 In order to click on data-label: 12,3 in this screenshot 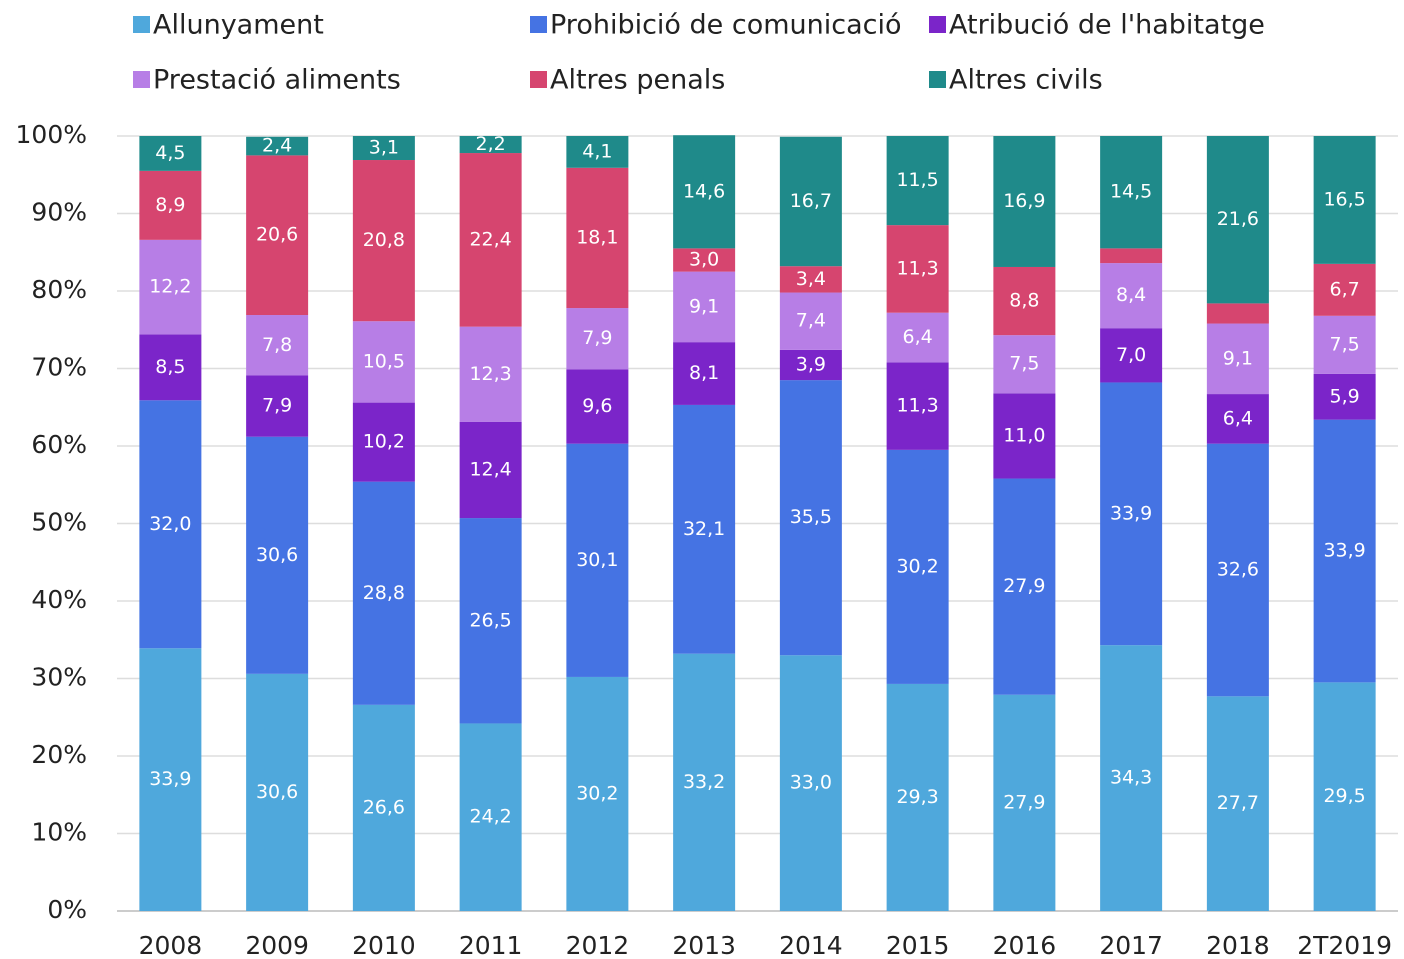, I will do `click(490, 374)`.